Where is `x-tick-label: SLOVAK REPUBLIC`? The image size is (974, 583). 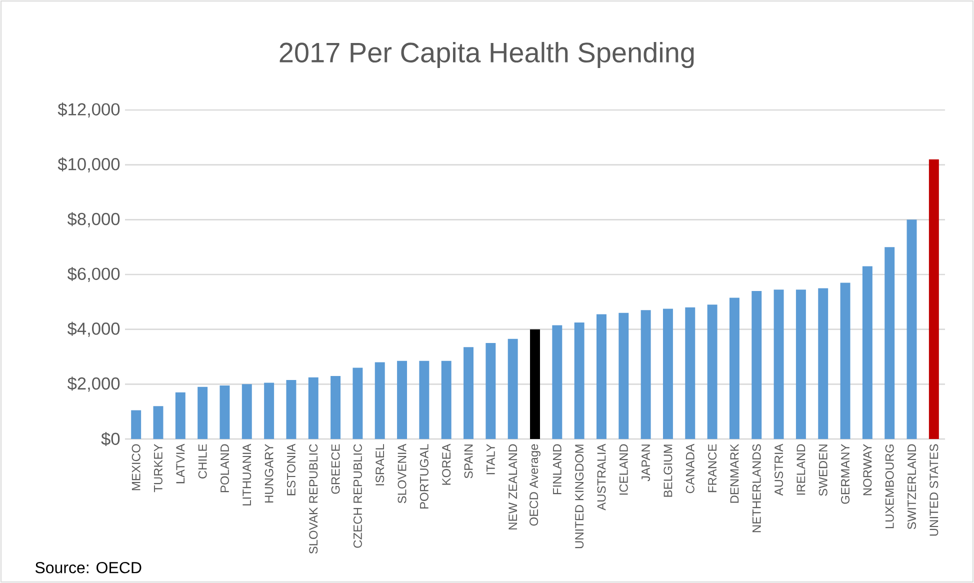
x-tick-label: SLOVAK REPUBLIC is located at coordinates (313, 499).